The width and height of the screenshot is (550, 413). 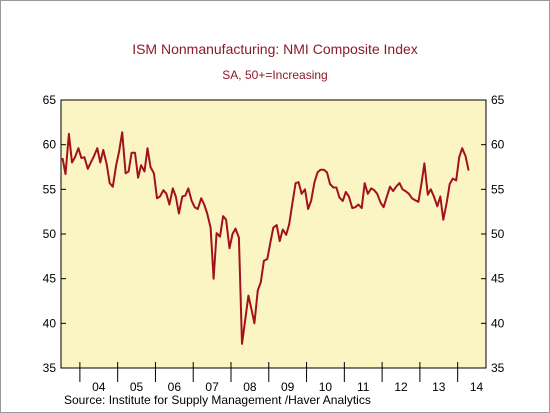 I want to click on x-tick-label: 08, so click(x=250, y=387).